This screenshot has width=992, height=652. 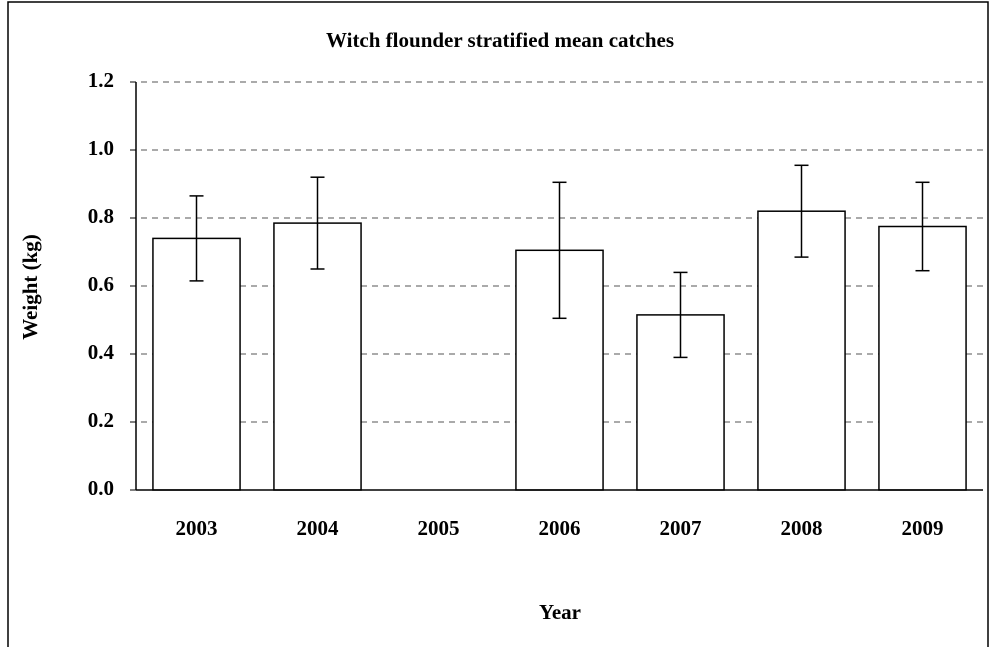 I want to click on y-tick-label: 1.2, so click(x=101, y=80).